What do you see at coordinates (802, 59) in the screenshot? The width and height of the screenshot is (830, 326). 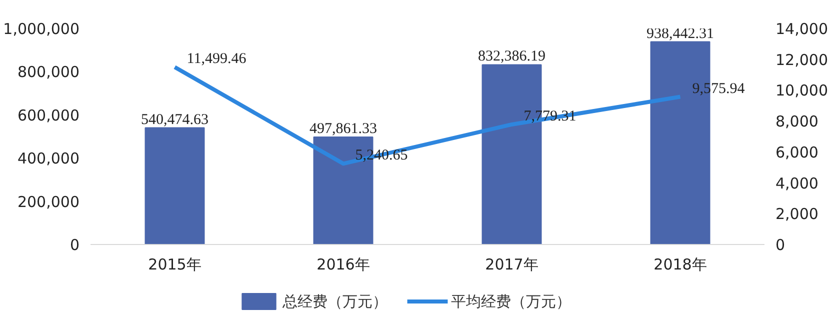 I see `y2-tick-label: 12,000` at bounding box center [802, 59].